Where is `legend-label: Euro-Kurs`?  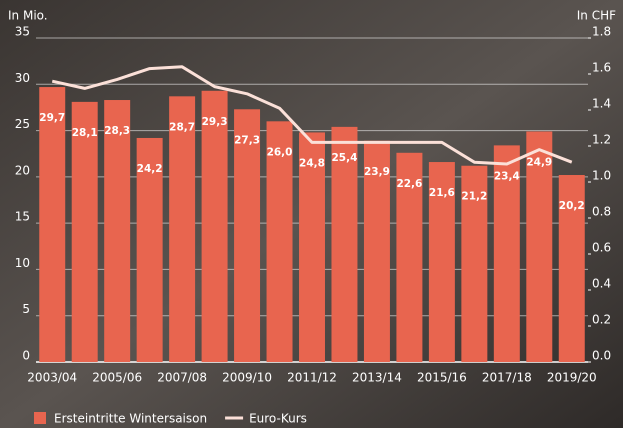
legend-label: Euro-Kurs is located at coordinates (278, 419).